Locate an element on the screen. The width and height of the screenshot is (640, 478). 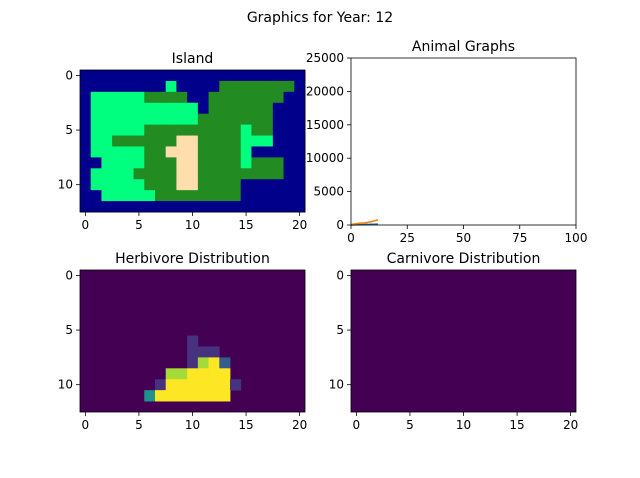
island-xtick-label: 20 is located at coordinates (299, 225).